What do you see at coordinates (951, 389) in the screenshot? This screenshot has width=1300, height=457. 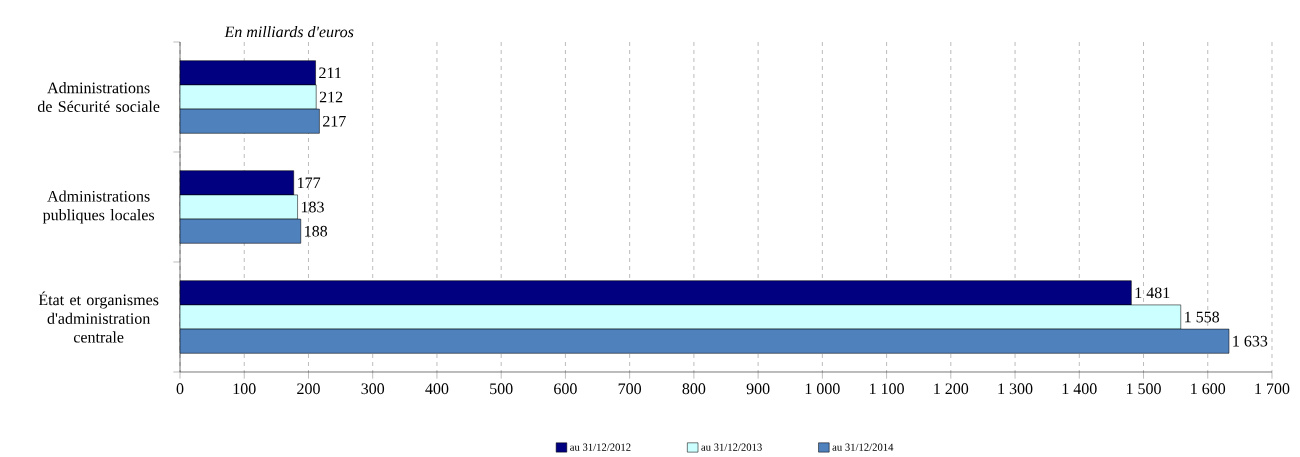 I see `x-tick-label: 1 200` at bounding box center [951, 389].